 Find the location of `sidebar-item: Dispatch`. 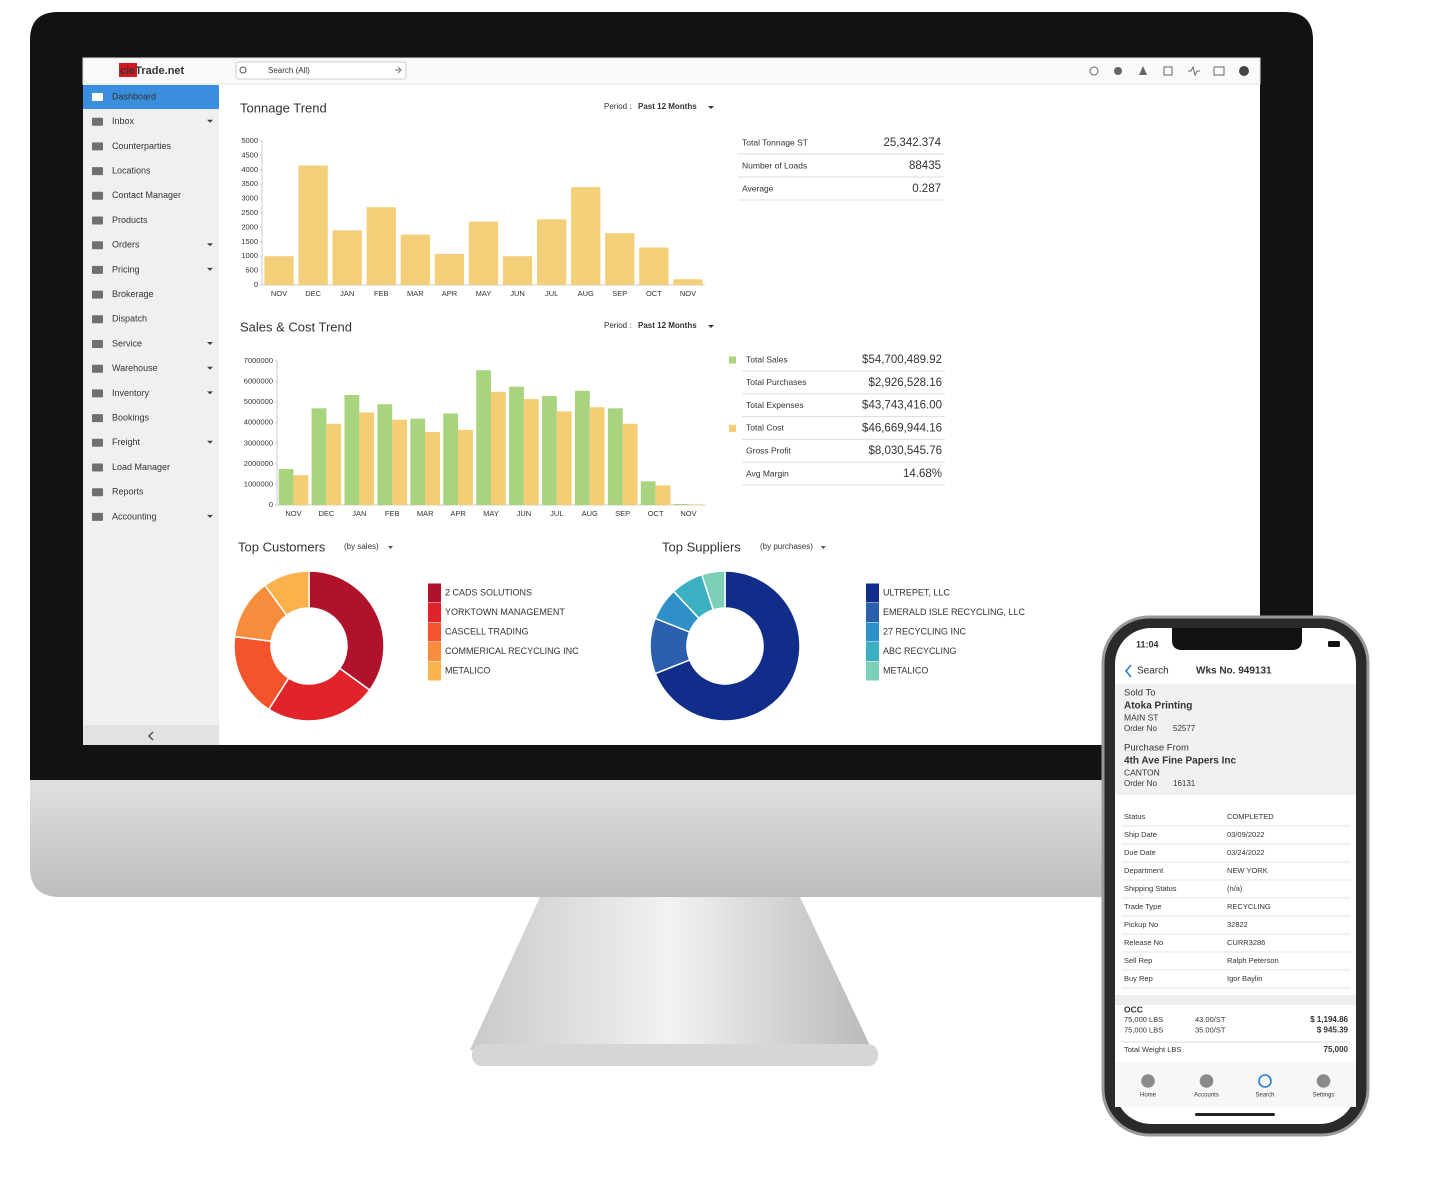

sidebar-item: Dispatch is located at coordinates (129, 319).